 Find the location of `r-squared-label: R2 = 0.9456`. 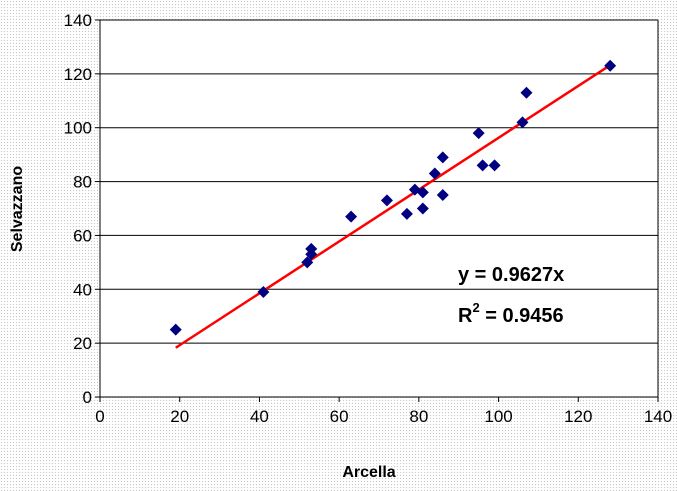

r-squared-label: R2 = 0.9456 is located at coordinates (511, 313).